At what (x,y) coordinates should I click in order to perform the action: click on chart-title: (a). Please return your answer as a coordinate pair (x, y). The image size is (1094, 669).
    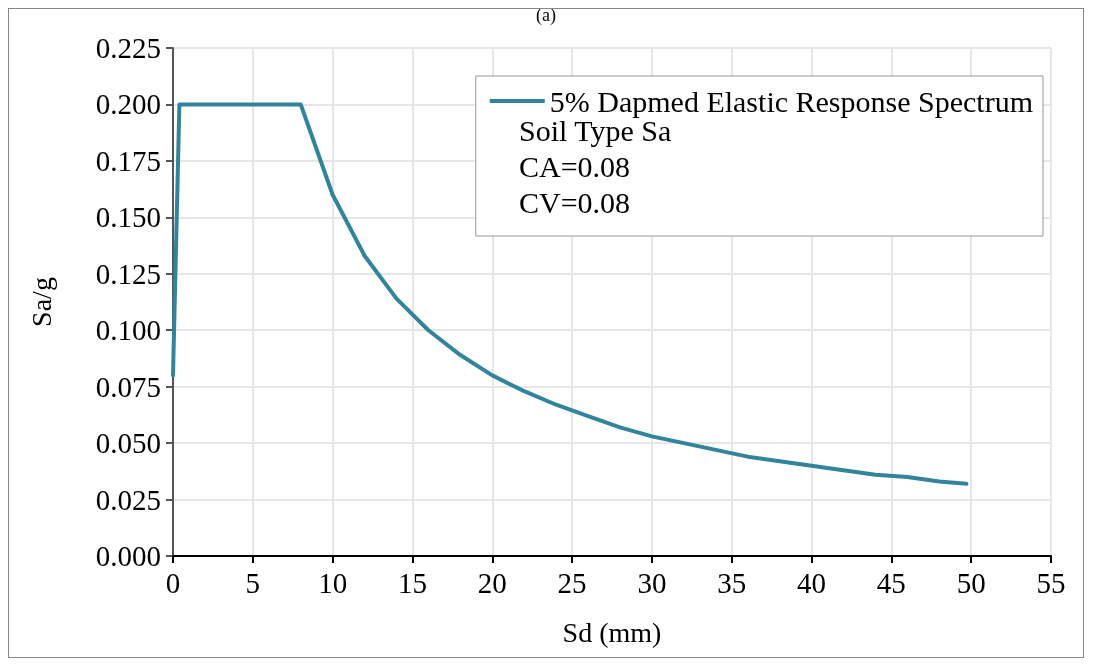
    Looking at the image, I should click on (546, 15).